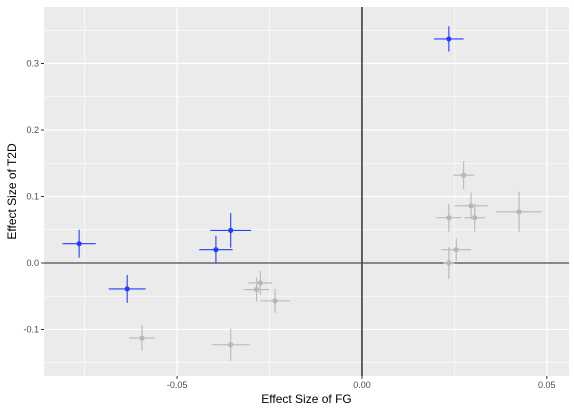 The height and width of the screenshot is (411, 574). What do you see at coordinates (32, 263) in the screenshot?
I see `y-tick-label: 0.0` at bounding box center [32, 263].